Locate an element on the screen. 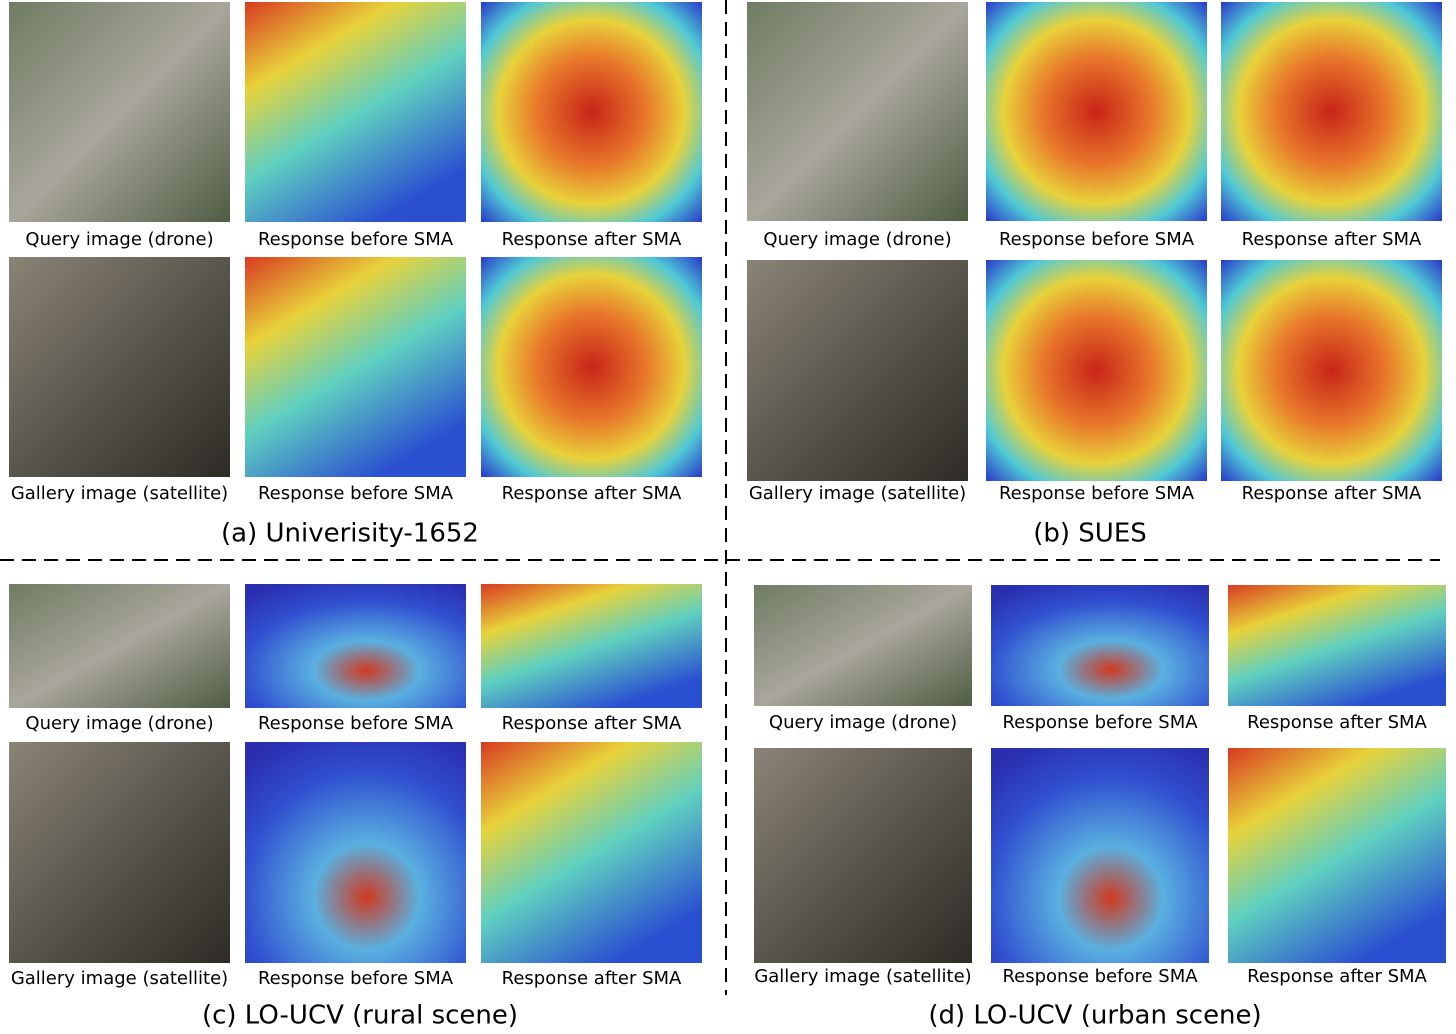 The image size is (1456, 1034). panel-caption: (a) Univerisity-1652 is located at coordinates (350, 534).